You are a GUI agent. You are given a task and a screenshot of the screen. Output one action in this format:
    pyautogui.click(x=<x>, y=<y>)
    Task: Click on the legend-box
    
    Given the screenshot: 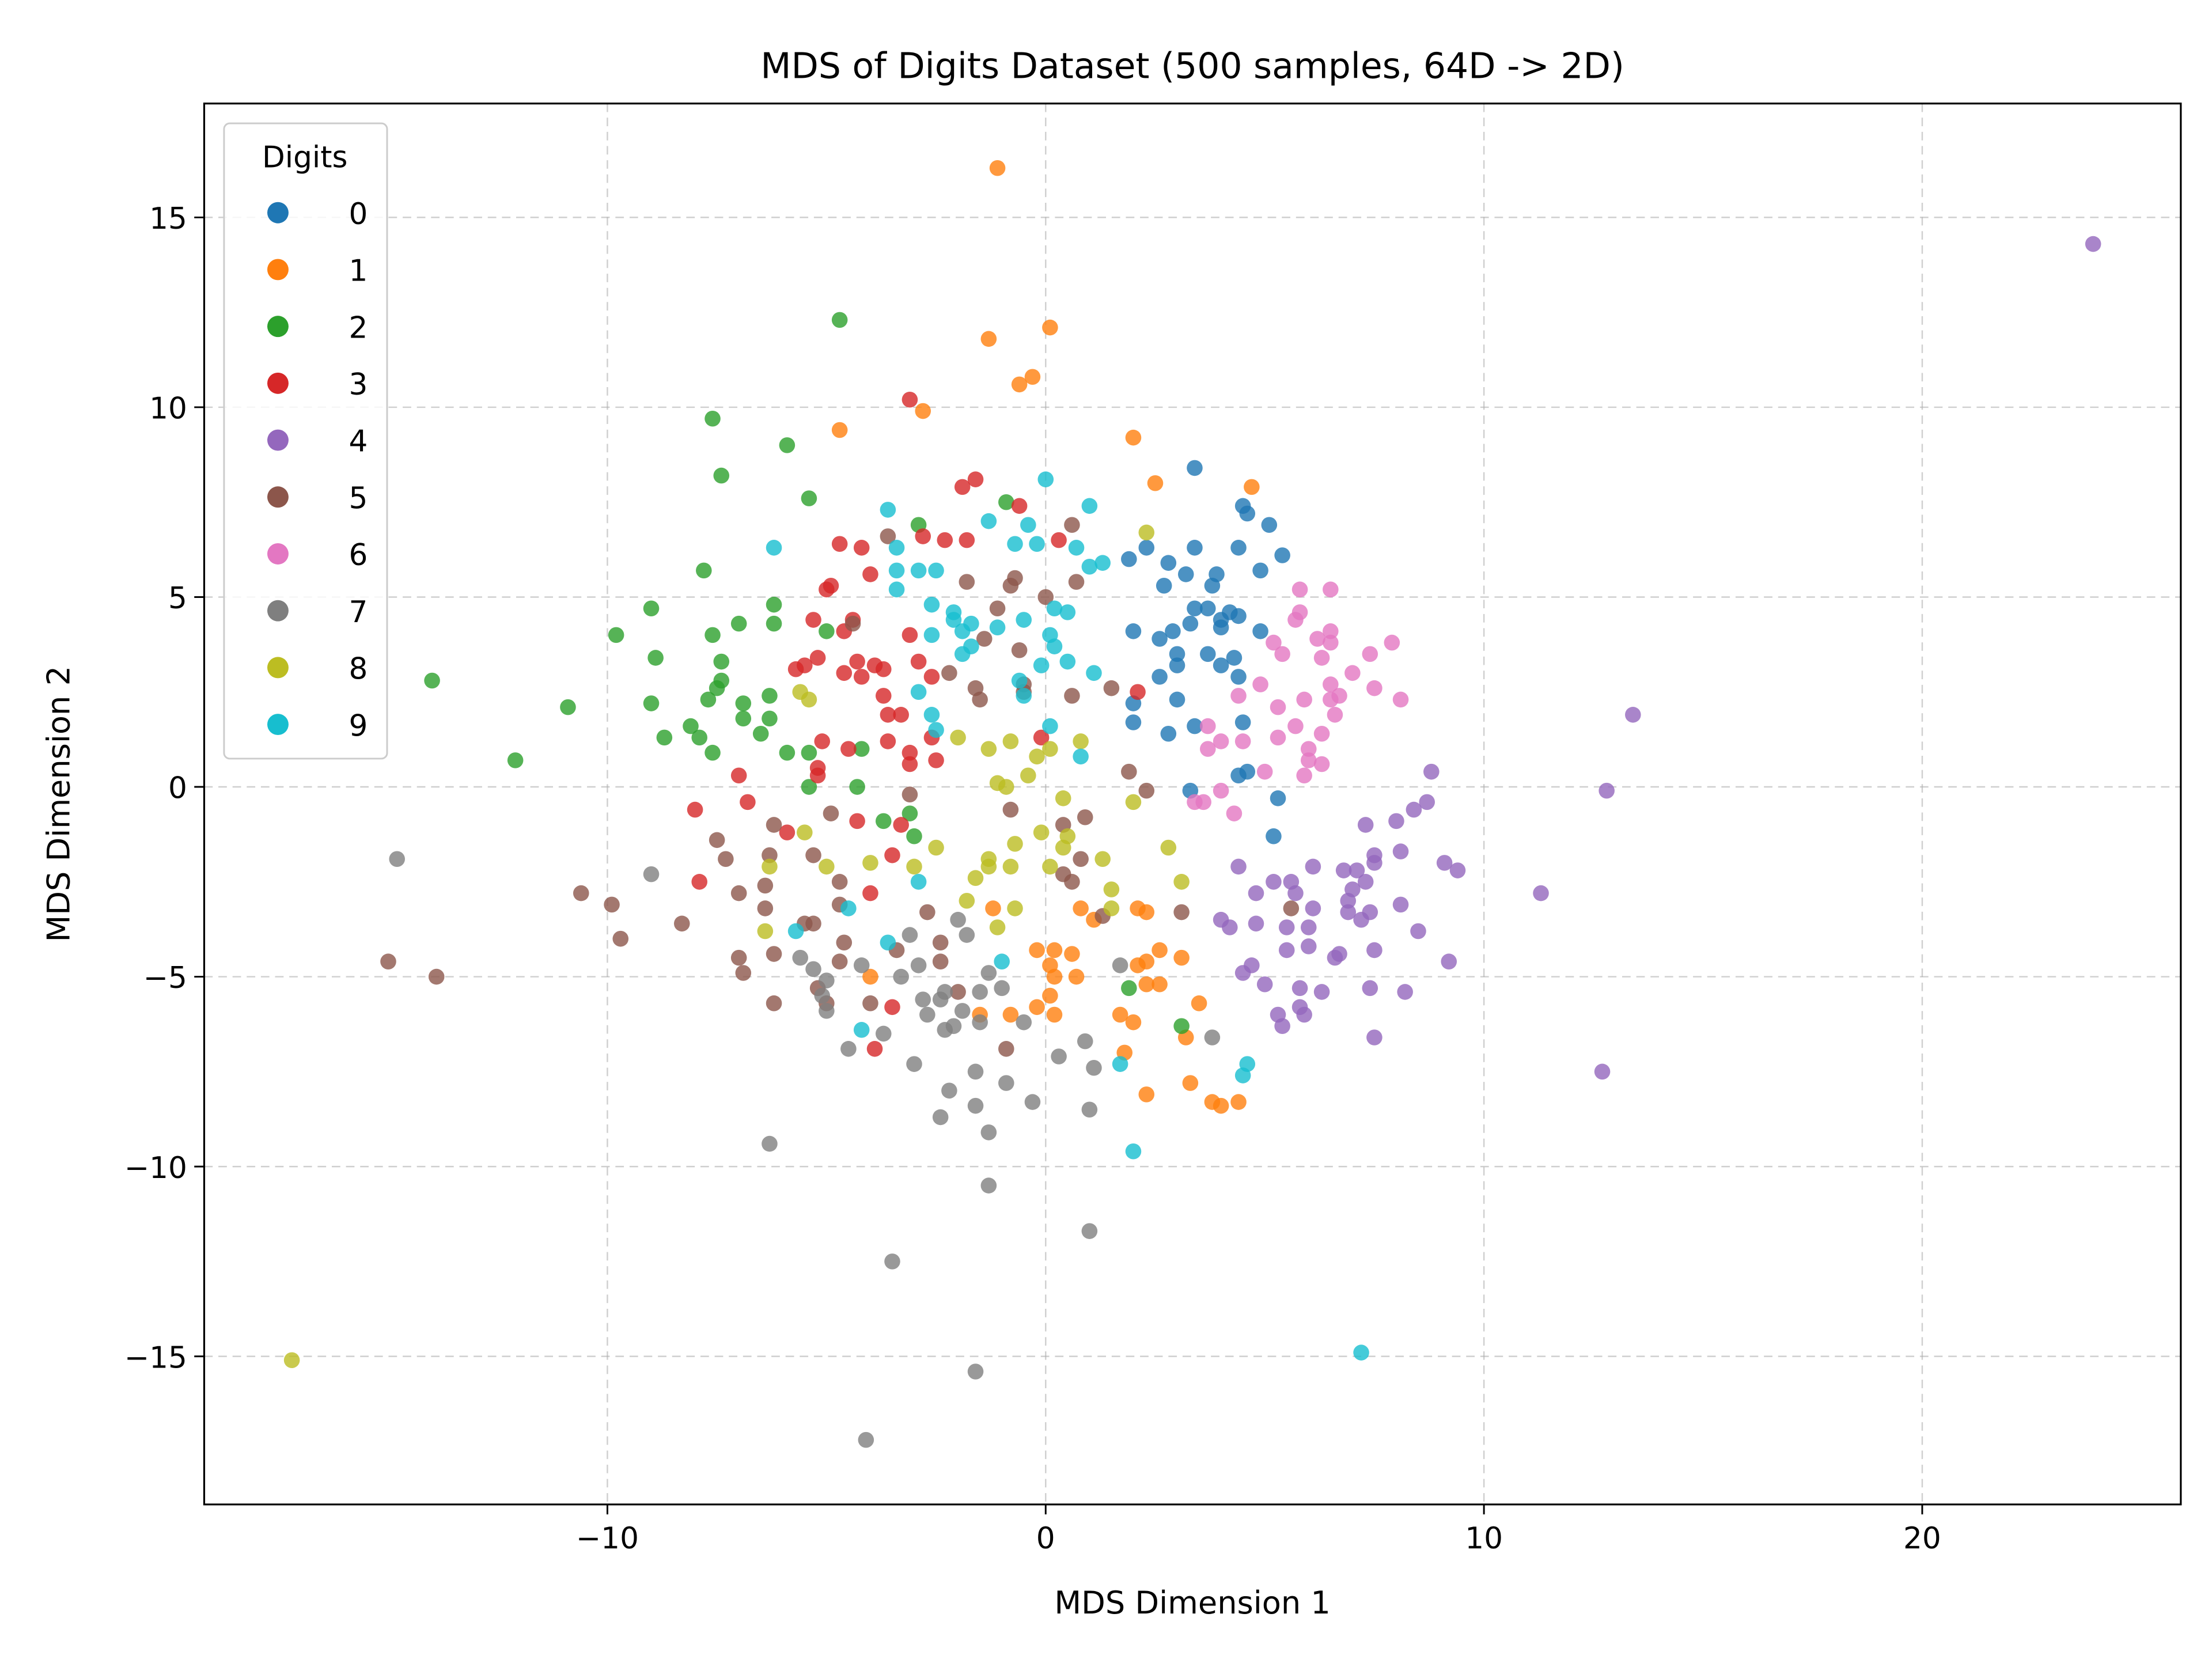 What is the action you would take?
    pyautogui.click(x=305, y=441)
    